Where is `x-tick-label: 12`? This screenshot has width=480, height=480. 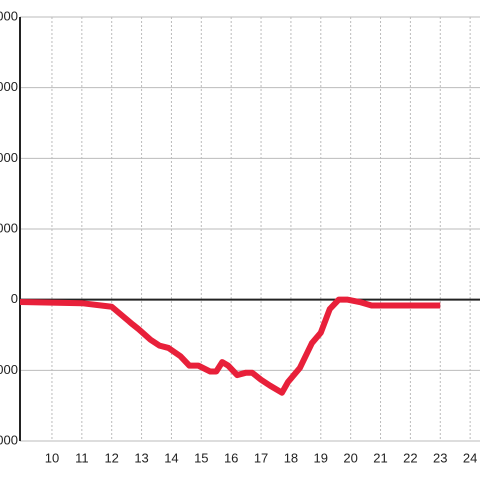
x-tick-label: 12 is located at coordinates (111, 457).